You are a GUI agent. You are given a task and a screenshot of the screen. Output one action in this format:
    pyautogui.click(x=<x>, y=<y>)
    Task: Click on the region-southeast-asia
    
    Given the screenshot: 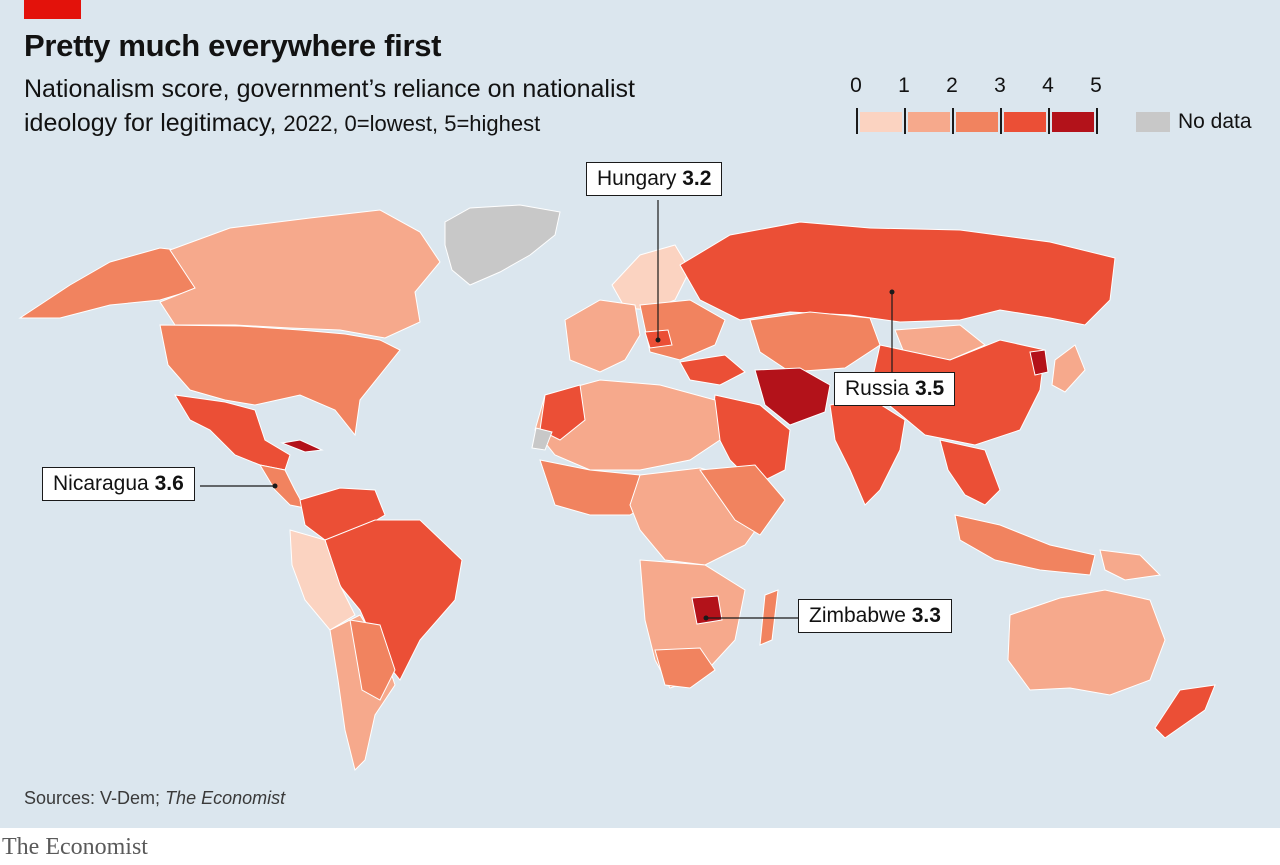 What is the action you would take?
    pyautogui.click(x=970, y=472)
    